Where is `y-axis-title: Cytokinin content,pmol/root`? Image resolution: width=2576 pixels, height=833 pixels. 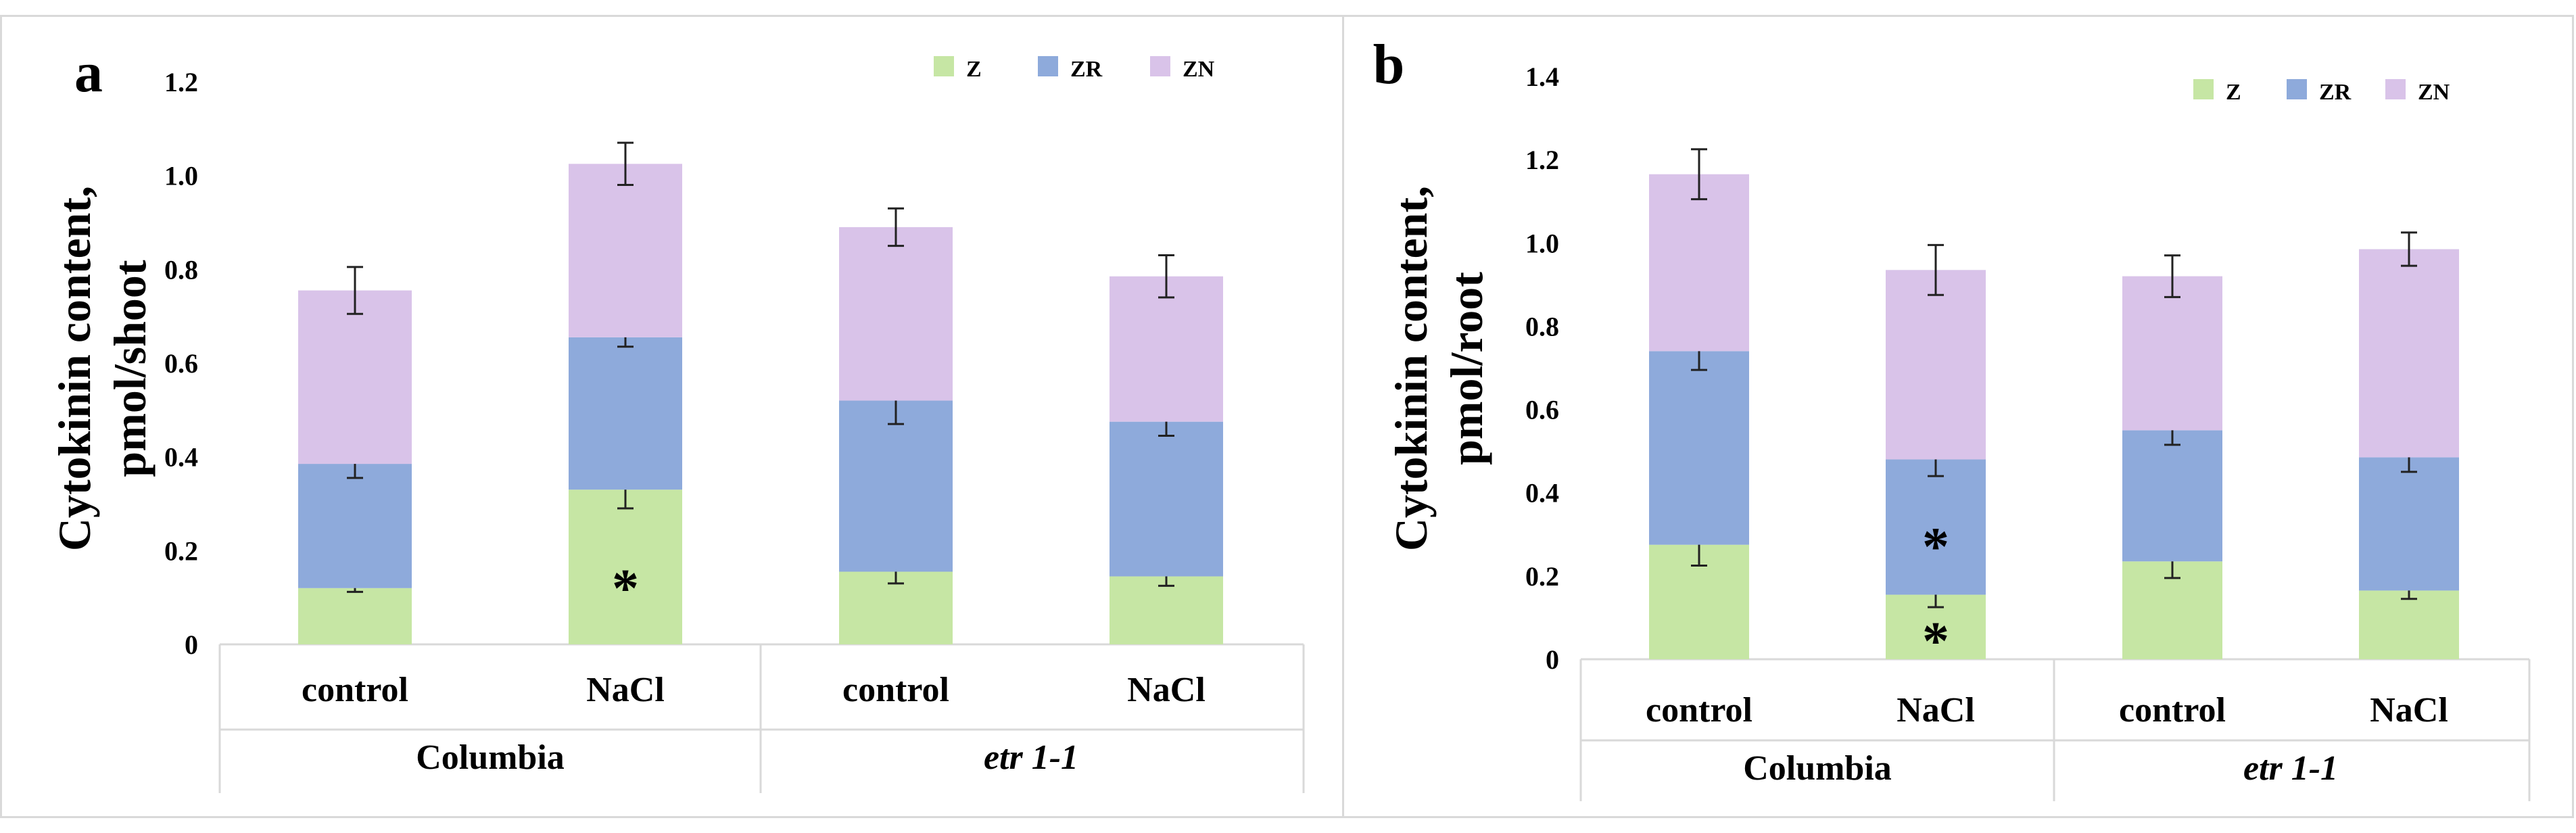
y-axis-title: Cytokinin content,pmol/root is located at coordinates (1438, 368).